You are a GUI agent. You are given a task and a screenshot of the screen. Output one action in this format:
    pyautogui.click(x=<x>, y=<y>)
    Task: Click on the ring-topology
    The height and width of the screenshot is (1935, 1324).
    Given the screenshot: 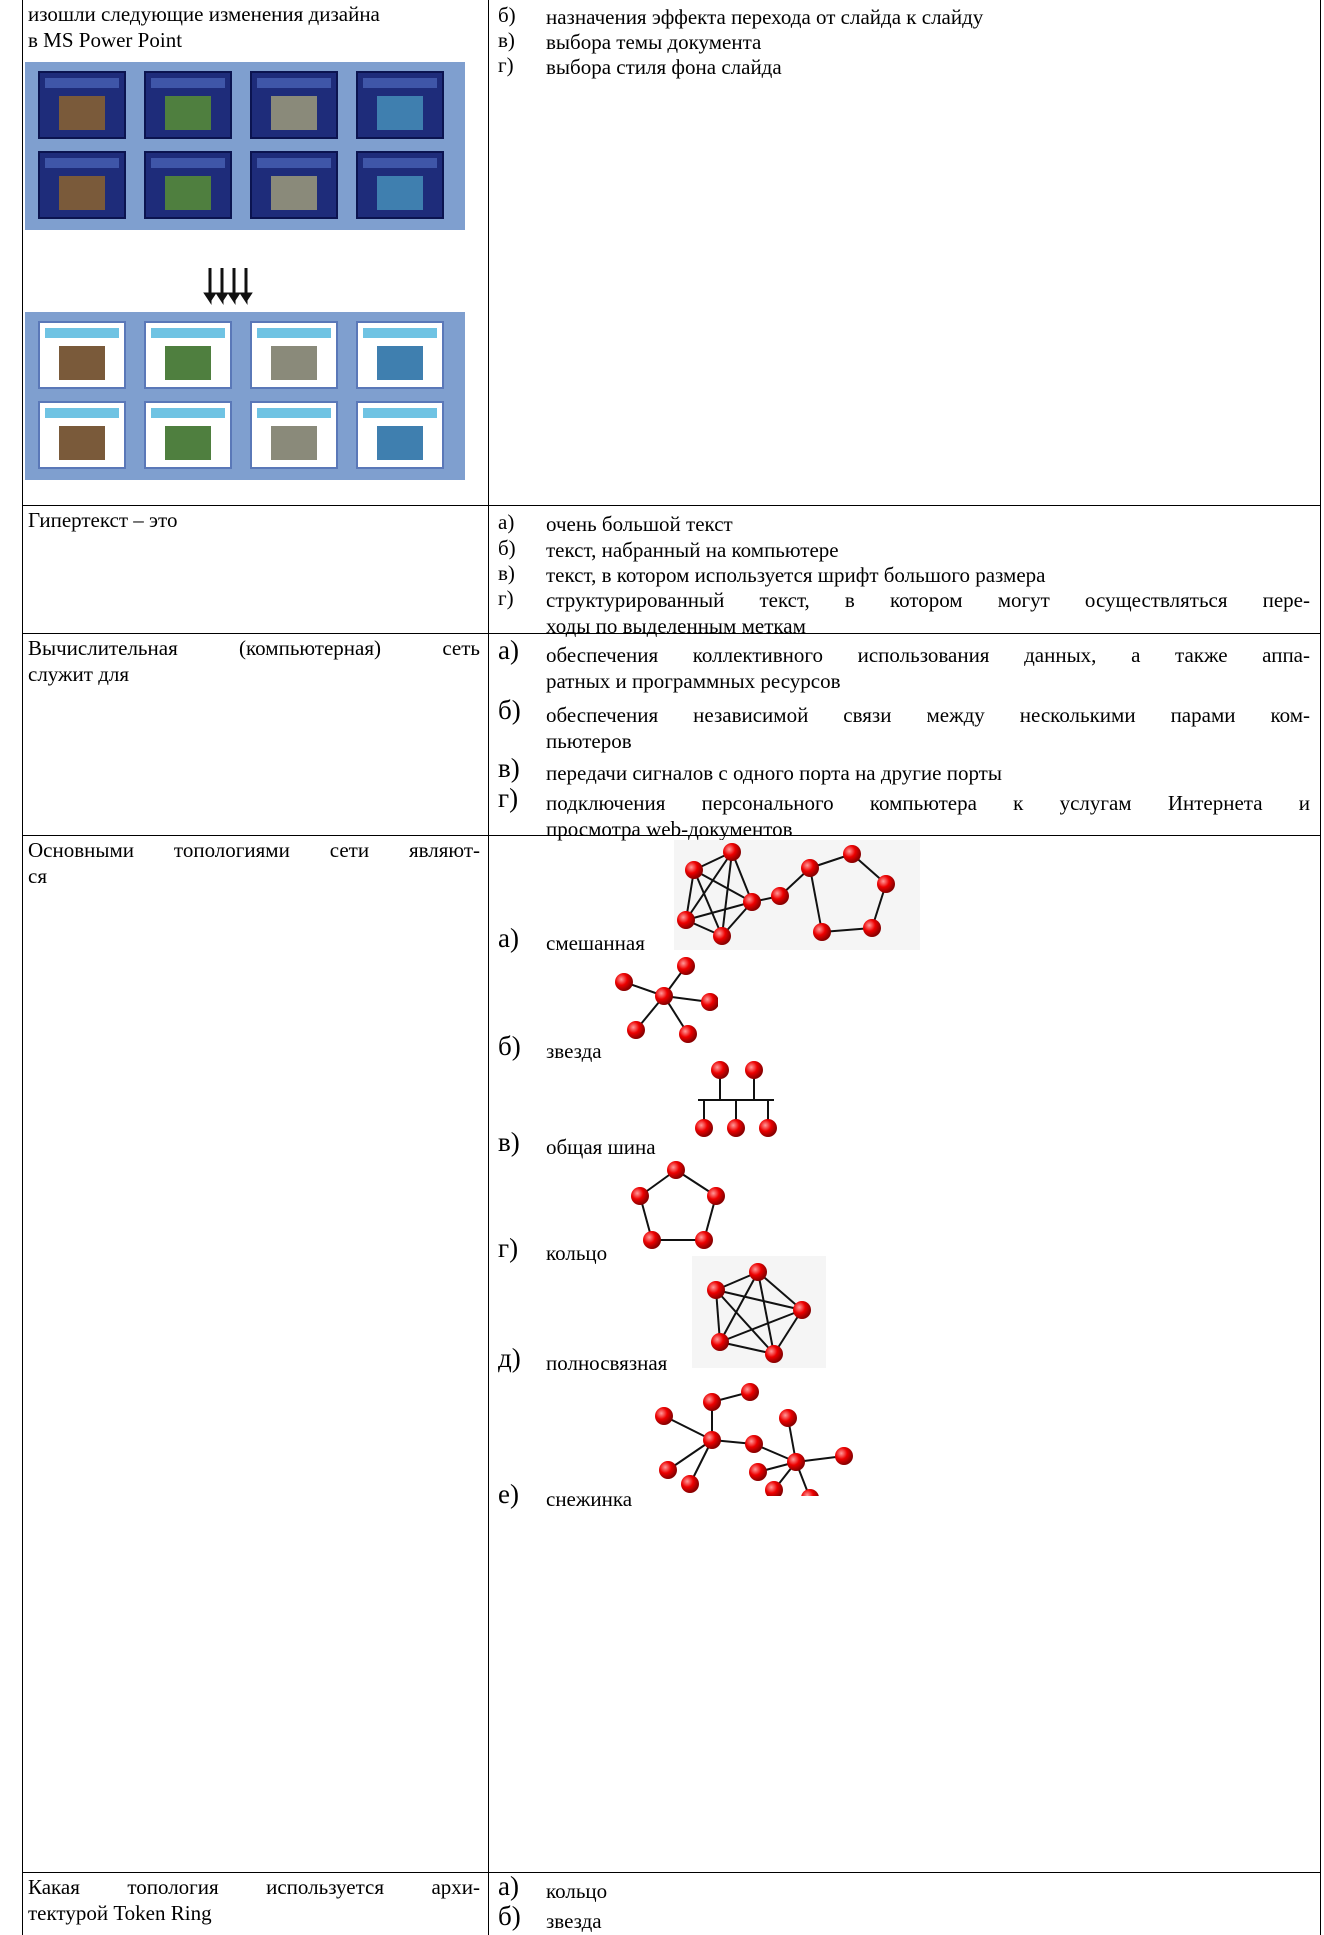 What is the action you would take?
    pyautogui.click(x=678, y=1205)
    